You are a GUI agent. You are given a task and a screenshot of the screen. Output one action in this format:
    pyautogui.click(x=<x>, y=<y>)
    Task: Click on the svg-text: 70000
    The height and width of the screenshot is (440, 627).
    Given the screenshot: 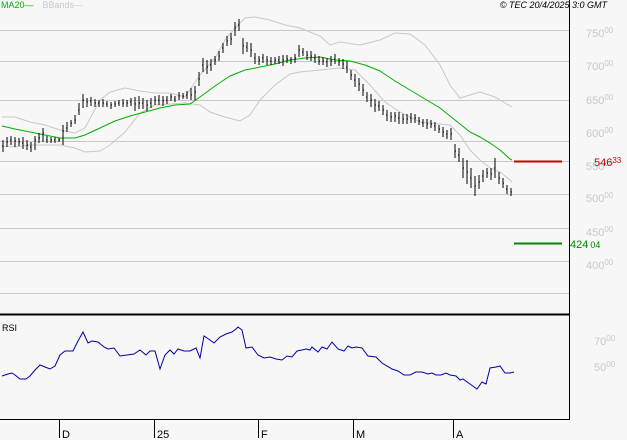 What is the action you would take?
    pyautogui.click(x=600, y=66)
    